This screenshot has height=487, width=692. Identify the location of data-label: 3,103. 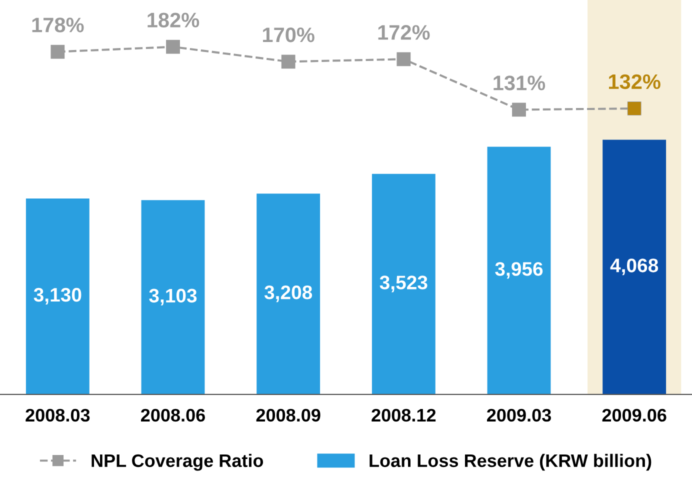
(173, 297).